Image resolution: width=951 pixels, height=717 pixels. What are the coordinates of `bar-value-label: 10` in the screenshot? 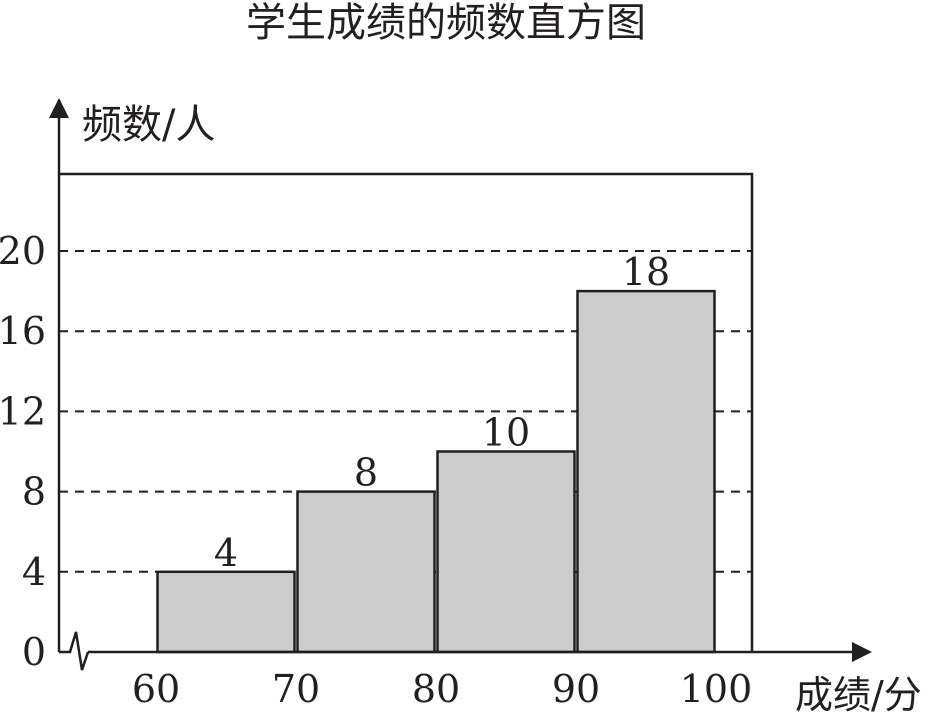 It's located at (506, 433).